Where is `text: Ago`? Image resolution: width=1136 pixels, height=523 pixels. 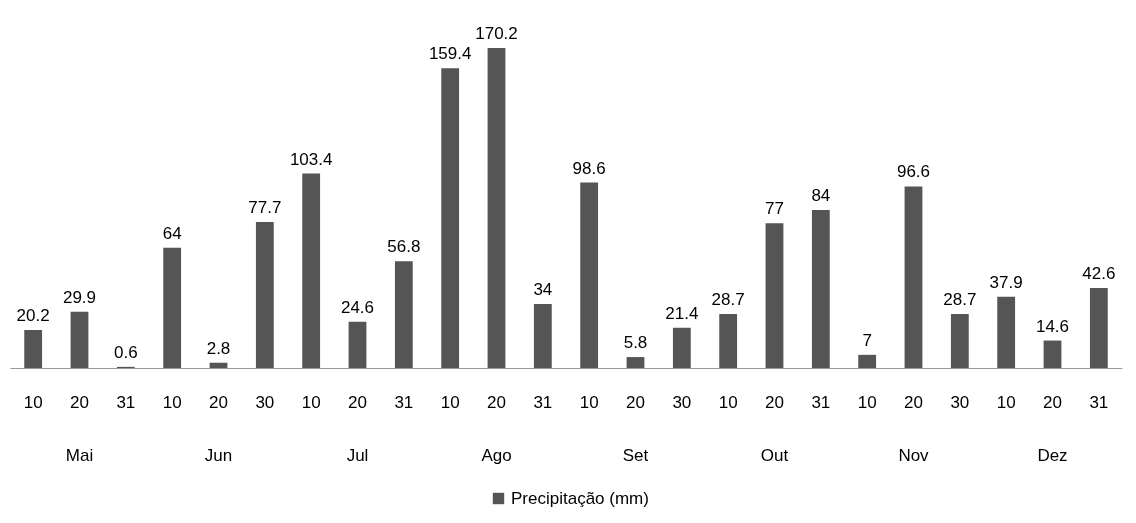 text: Ago is located at coordinates (496, 455).